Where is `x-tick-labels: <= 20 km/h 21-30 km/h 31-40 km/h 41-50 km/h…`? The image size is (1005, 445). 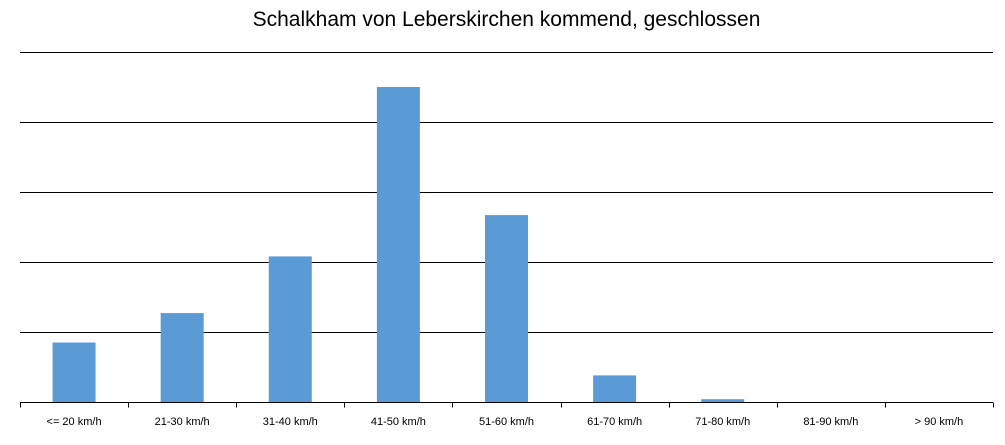
x-tick-labels: <= 20 km/h 21-30 km/h 31-40 km/h 41-50 km/h… is located at coordinates (505, 422).